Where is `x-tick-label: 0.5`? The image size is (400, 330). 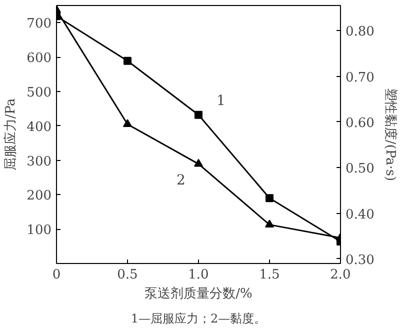 x-tick-label: 0.5 is located at coordinates (127, 275).